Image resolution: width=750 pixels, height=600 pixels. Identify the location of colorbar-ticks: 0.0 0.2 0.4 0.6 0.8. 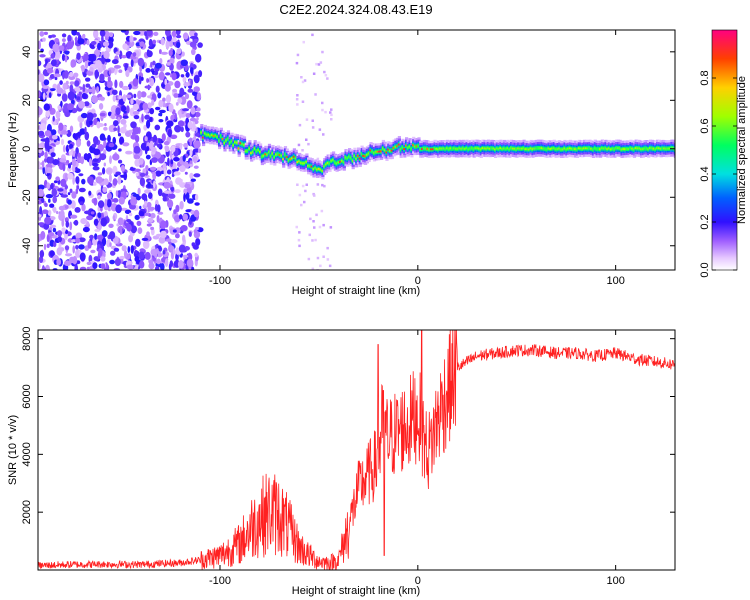
(718, 174).